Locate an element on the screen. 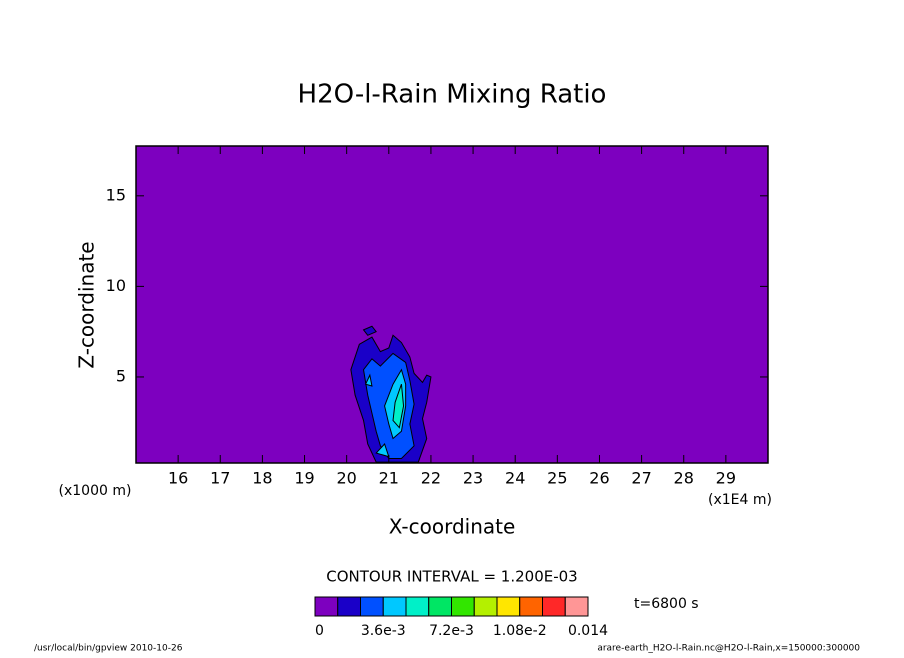  colorbar-tick-label: 1.08e-2 is located at coordinates (520, 631).